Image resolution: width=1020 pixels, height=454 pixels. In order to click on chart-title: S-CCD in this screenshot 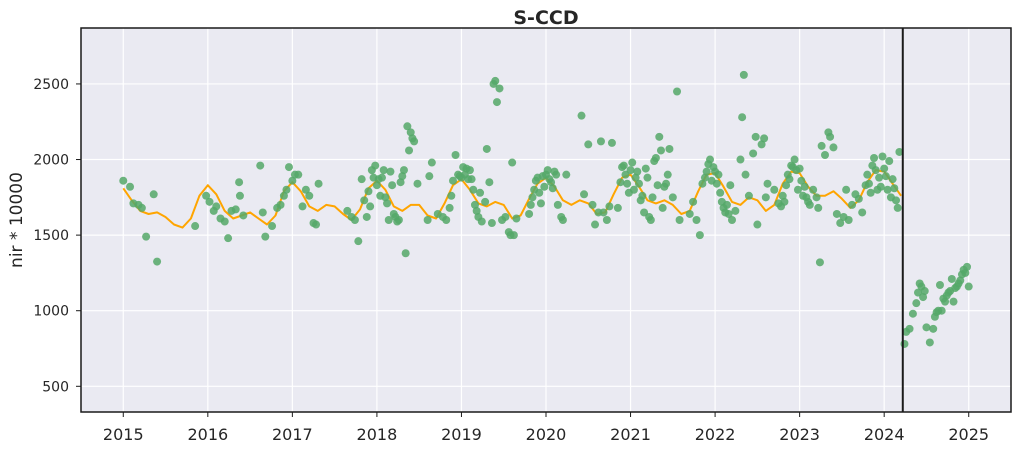, I will do `click(545, 18)`.